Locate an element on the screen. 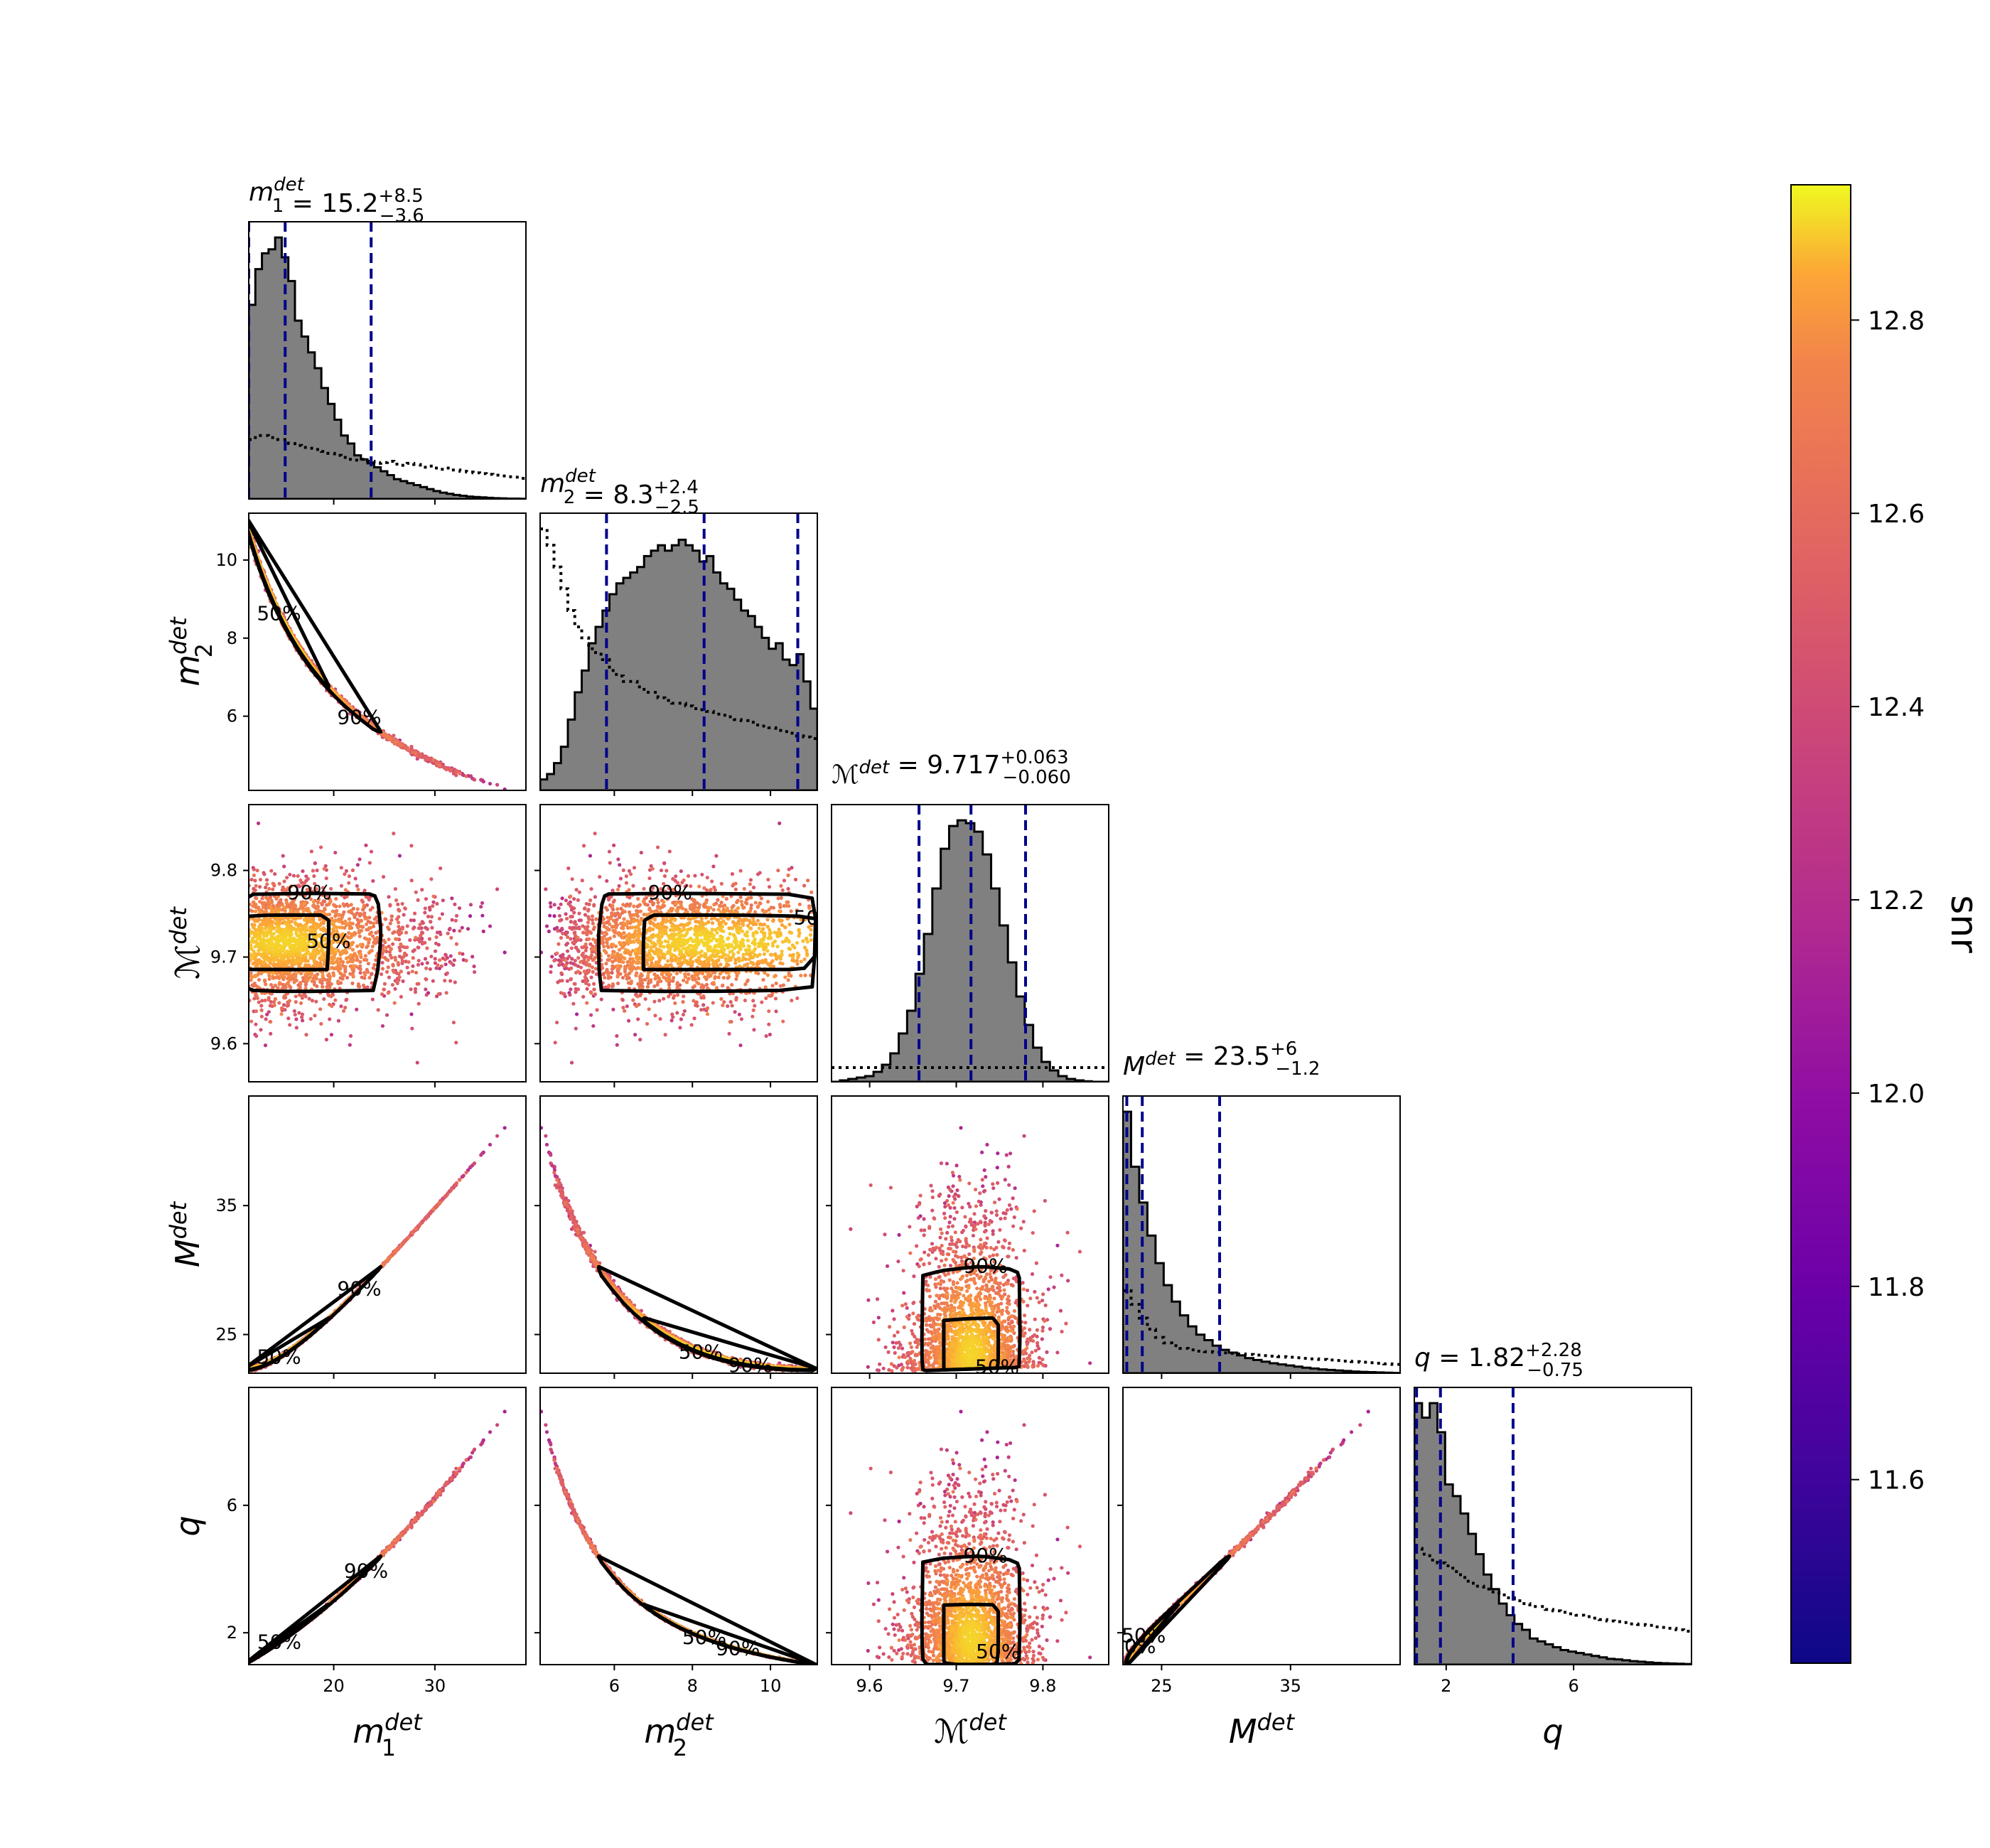 The width and height of the screenshot is (1990, 1848). panel-q-M: 50%90%25 35 is located at coordinates (1257, 1541).